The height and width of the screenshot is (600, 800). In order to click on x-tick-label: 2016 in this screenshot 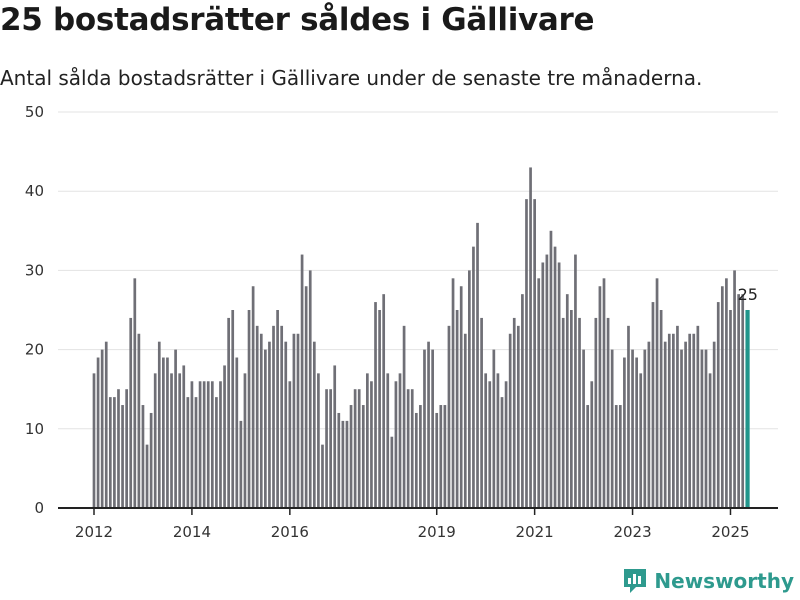, I will do `click(290, 532)`.